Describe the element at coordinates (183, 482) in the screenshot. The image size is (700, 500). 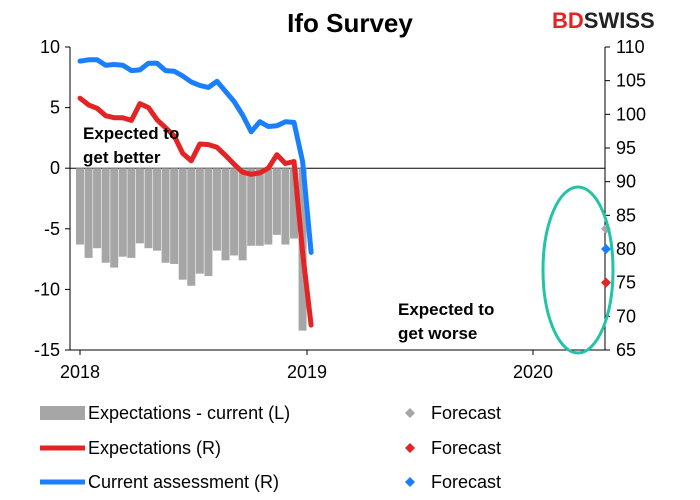
I see `legend-label: Current assessment (R)` at that location.